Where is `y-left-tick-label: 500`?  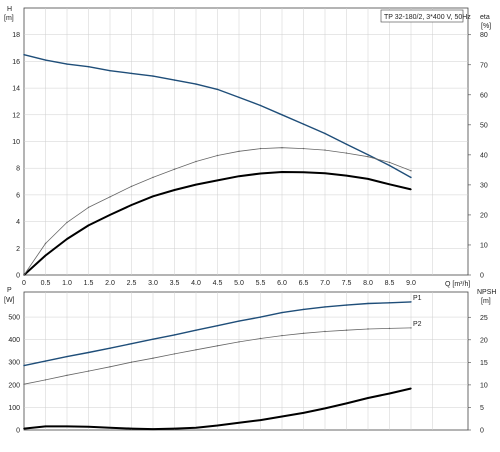
y-left-tick-label: 500 is located at coordinates (14, 318).